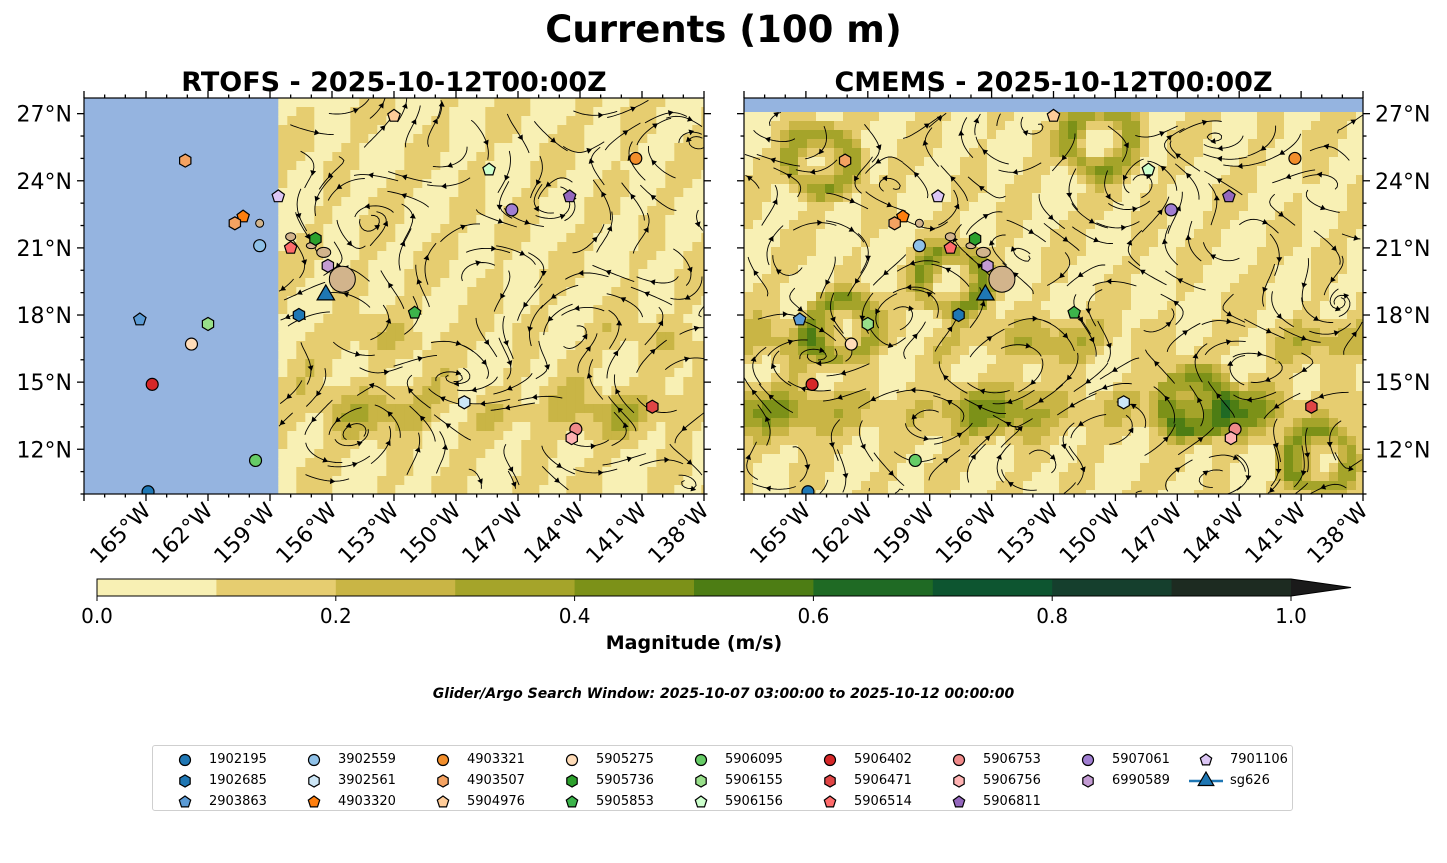 The width and height of the screenshot is (1447, 863). Describe the element at coordinates (307, 533) in the screenshot. I see `x-tick-label: 156°W` at that location.